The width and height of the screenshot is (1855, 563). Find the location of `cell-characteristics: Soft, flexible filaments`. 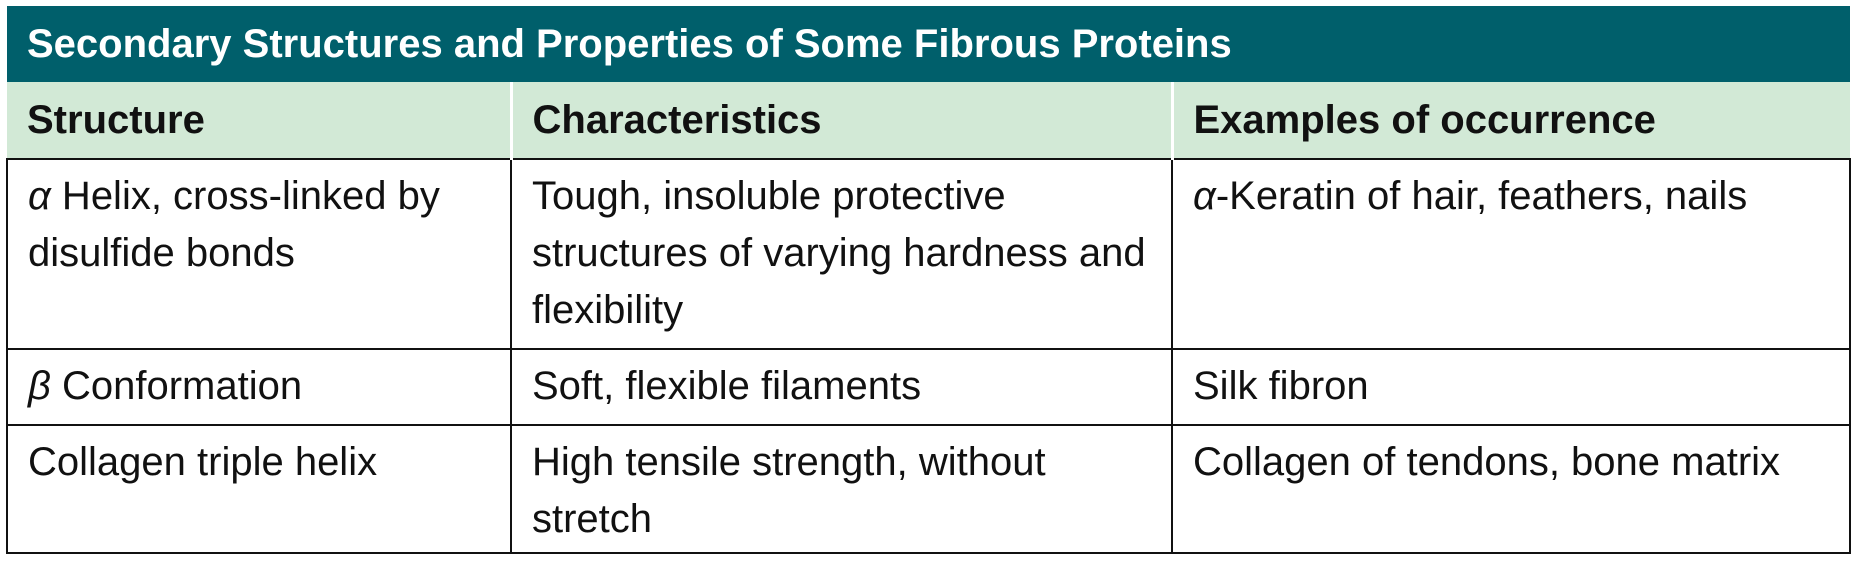

cell-characteristics: Soft, flexible filaments is located at coordinates (841, 387).